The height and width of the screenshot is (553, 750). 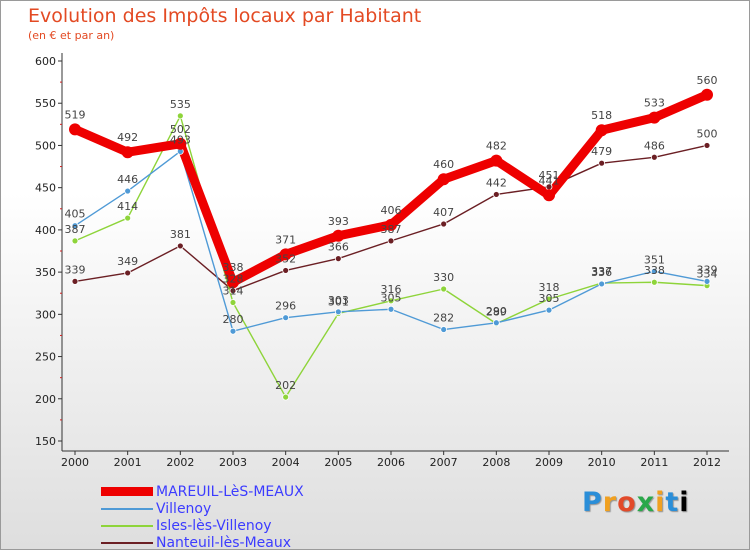 I want to click on x-tick-label: 2001, so click(x=128, y=462).